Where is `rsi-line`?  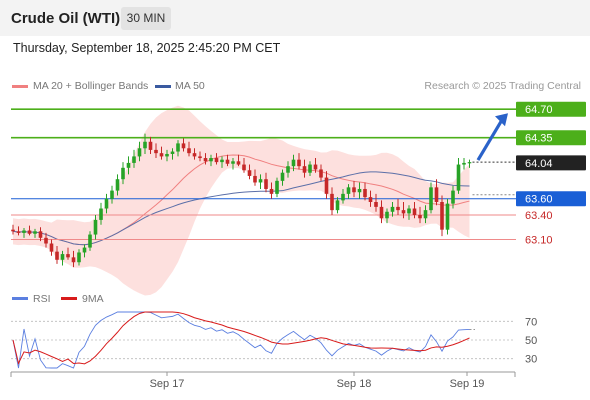
rsi-line is located at coordinates (241, 340).